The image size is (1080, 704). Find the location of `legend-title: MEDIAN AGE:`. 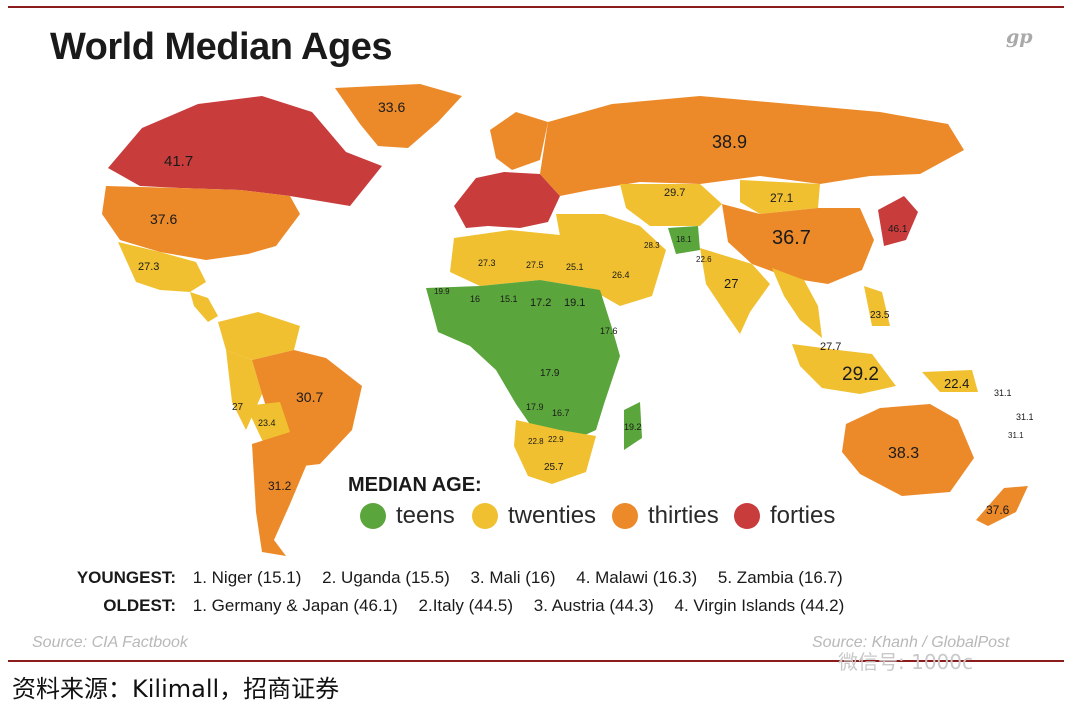

legend-title: MEDIAN AGE: is located at coordinates (415, 485).